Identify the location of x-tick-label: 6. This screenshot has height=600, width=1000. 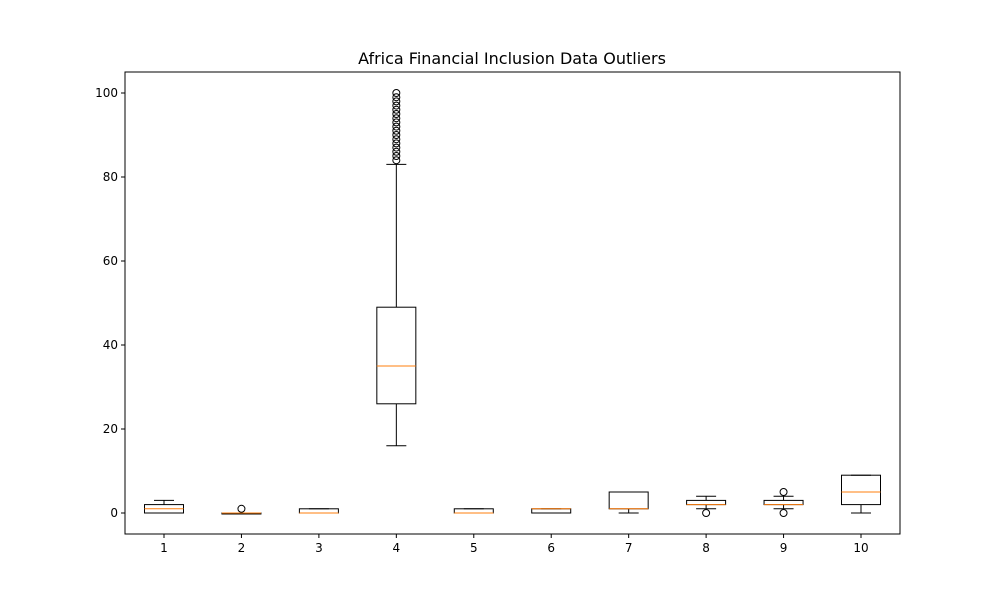
(551, 548).